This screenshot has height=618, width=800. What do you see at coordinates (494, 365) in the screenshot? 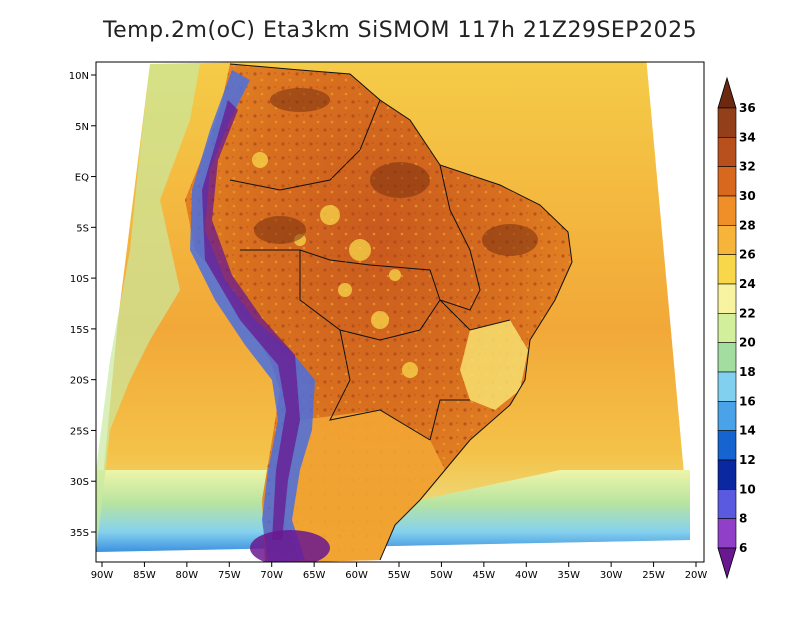
I see `se-highlands` at bounding box center [494, 365].